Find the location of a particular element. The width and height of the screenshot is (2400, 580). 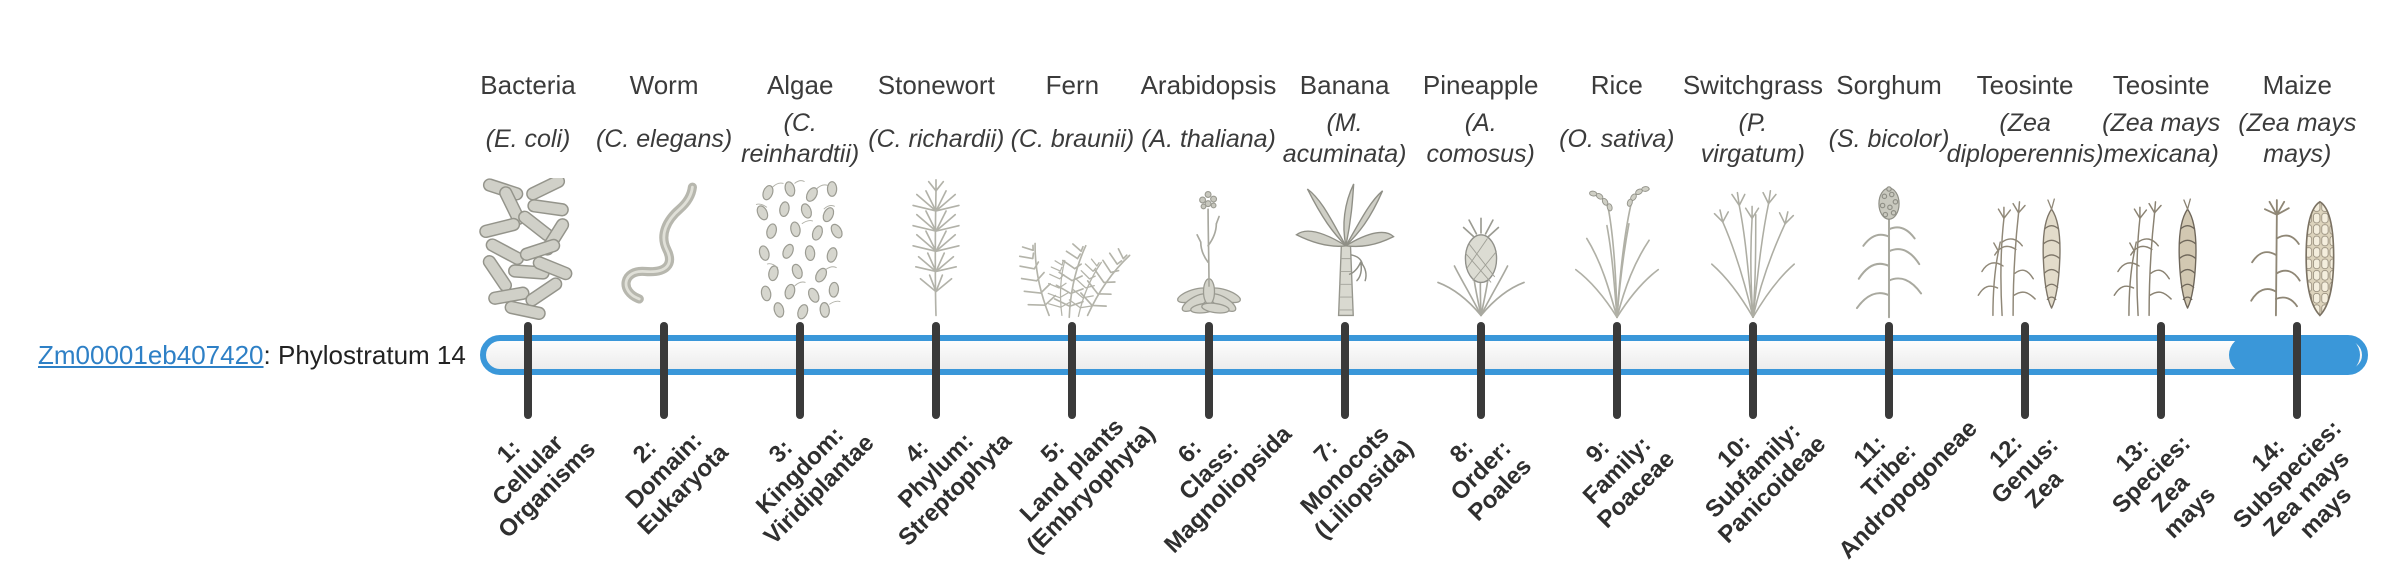

organism-species-text: (C. braunii) is located at coordinates (1072, 138).